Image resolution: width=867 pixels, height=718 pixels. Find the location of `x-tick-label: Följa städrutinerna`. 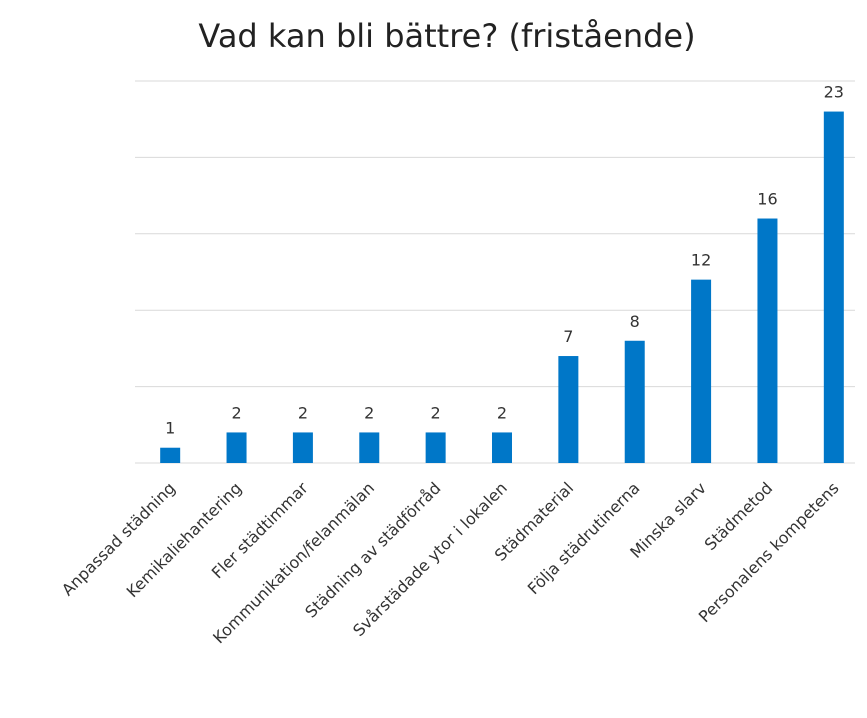

x-tick-label: Följa städrutinerna is located at coordinates (584, 538).